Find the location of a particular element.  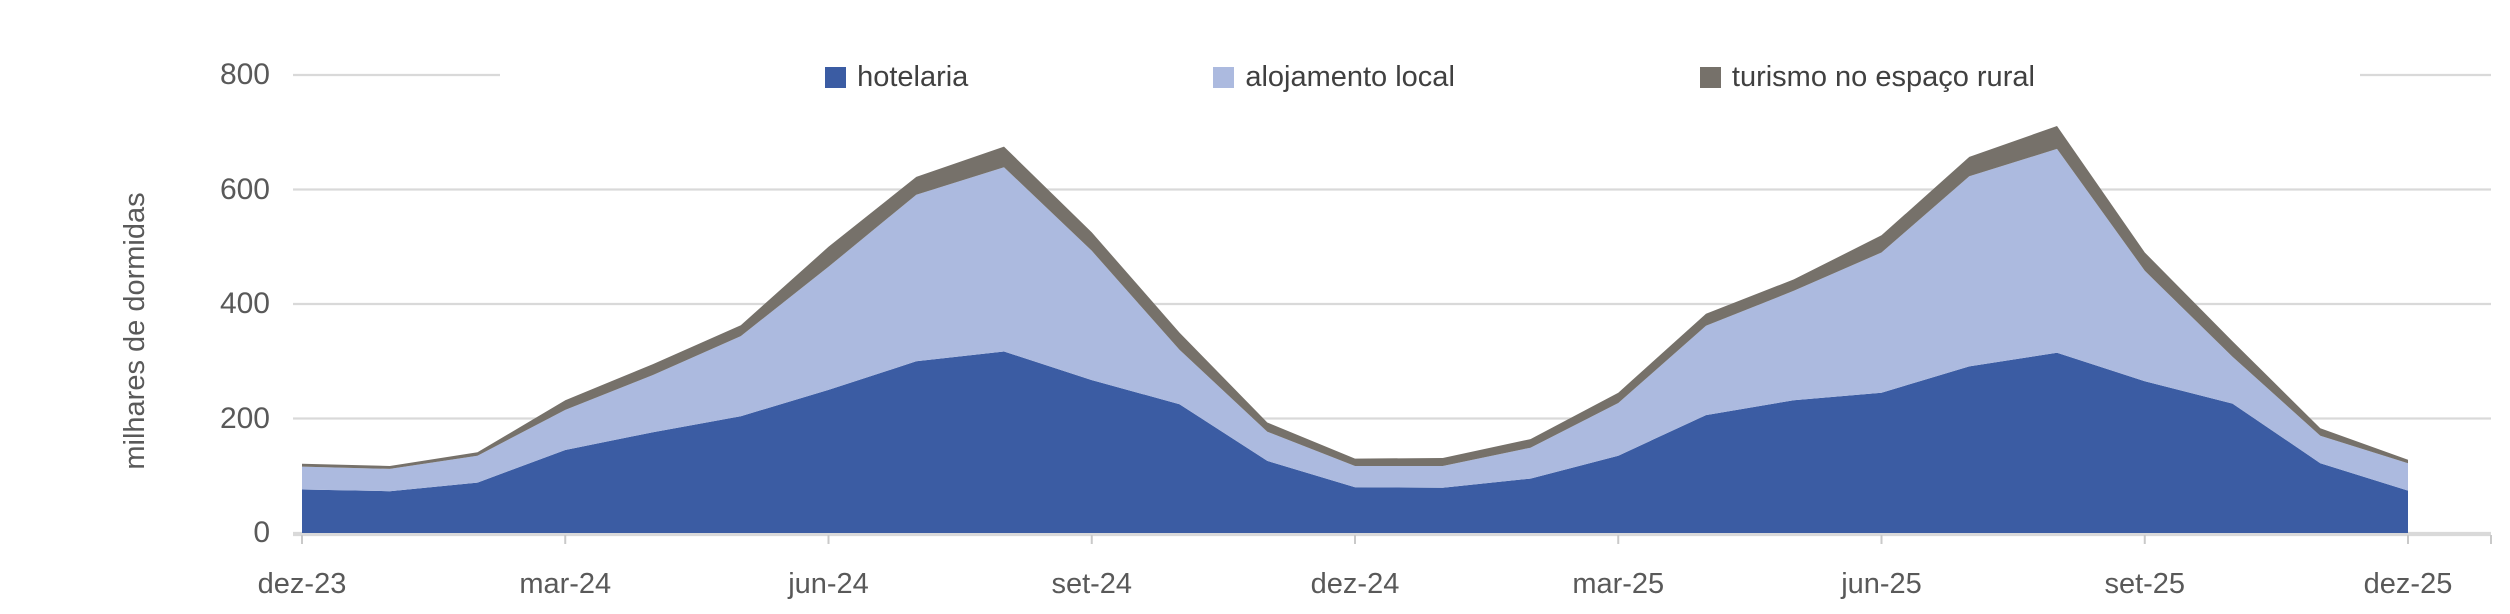

x-axis-tick-label-jun-25: jun-25 is located at coordinates (1881, 584).